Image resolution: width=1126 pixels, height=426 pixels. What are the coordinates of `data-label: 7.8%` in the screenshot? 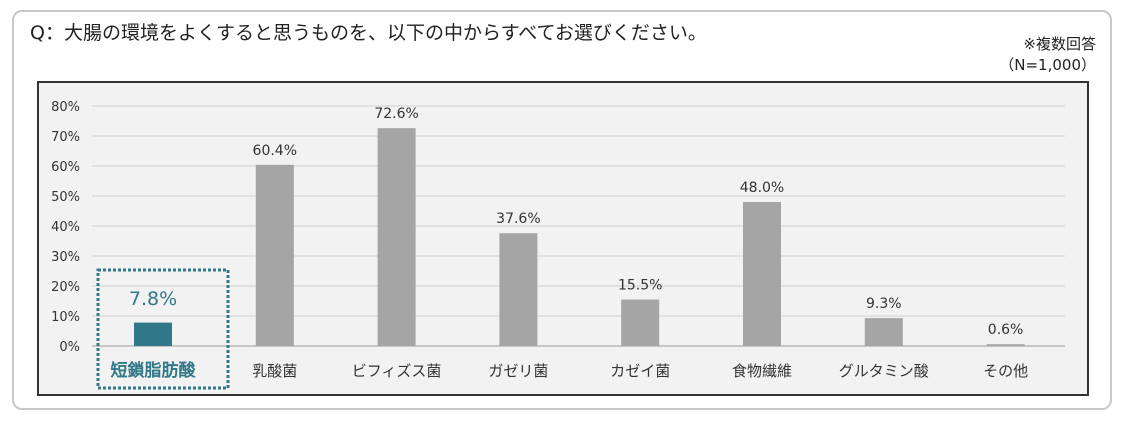 It's located at (153, 299).